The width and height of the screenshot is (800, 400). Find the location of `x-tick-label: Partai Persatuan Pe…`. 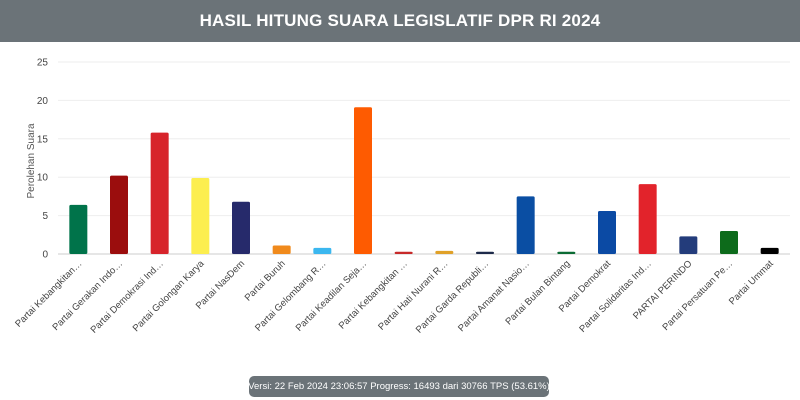

x-tick-label: Partai Persatuan Pe… is located at coordinates (697, 295).